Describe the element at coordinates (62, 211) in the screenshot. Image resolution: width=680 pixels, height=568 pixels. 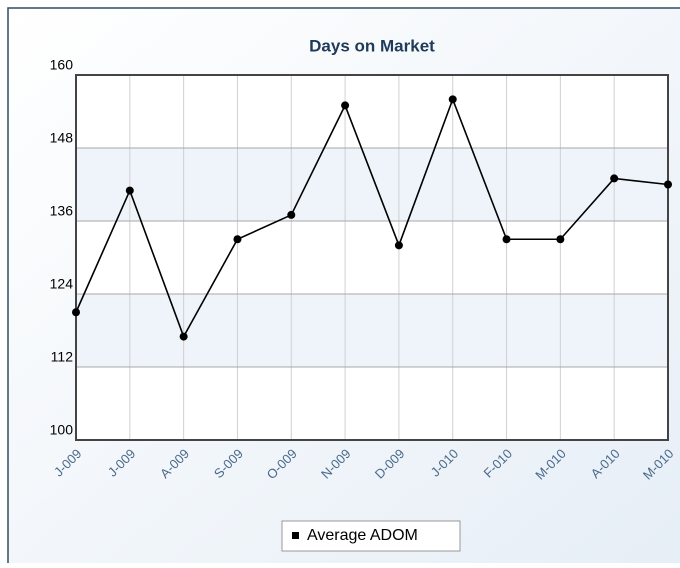
I see `y-tick-label: 136` at that location.